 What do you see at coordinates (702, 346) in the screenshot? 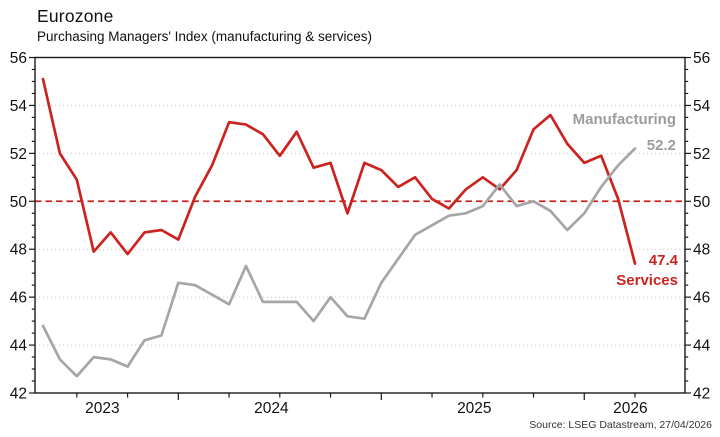
I see `y-axis-label-right: 44` at bounding box center [702, 346].